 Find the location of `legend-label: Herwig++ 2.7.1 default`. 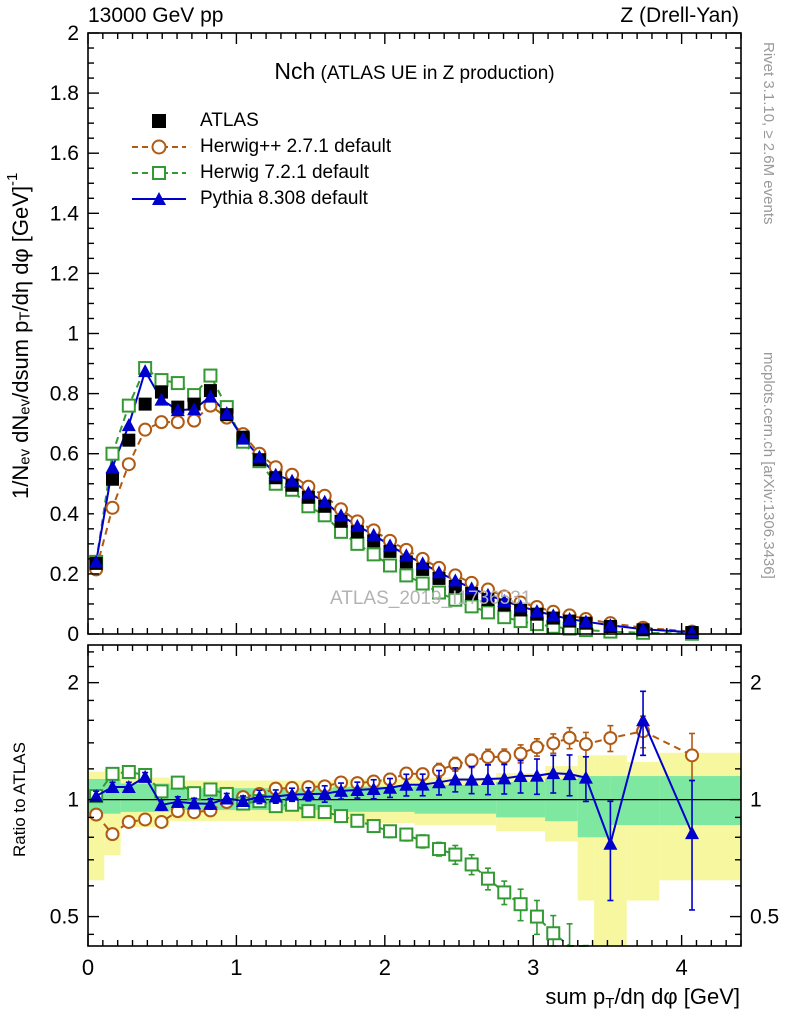

legend-label: Herwig++ 2.7.1 default is located at coordinates (296, 146).